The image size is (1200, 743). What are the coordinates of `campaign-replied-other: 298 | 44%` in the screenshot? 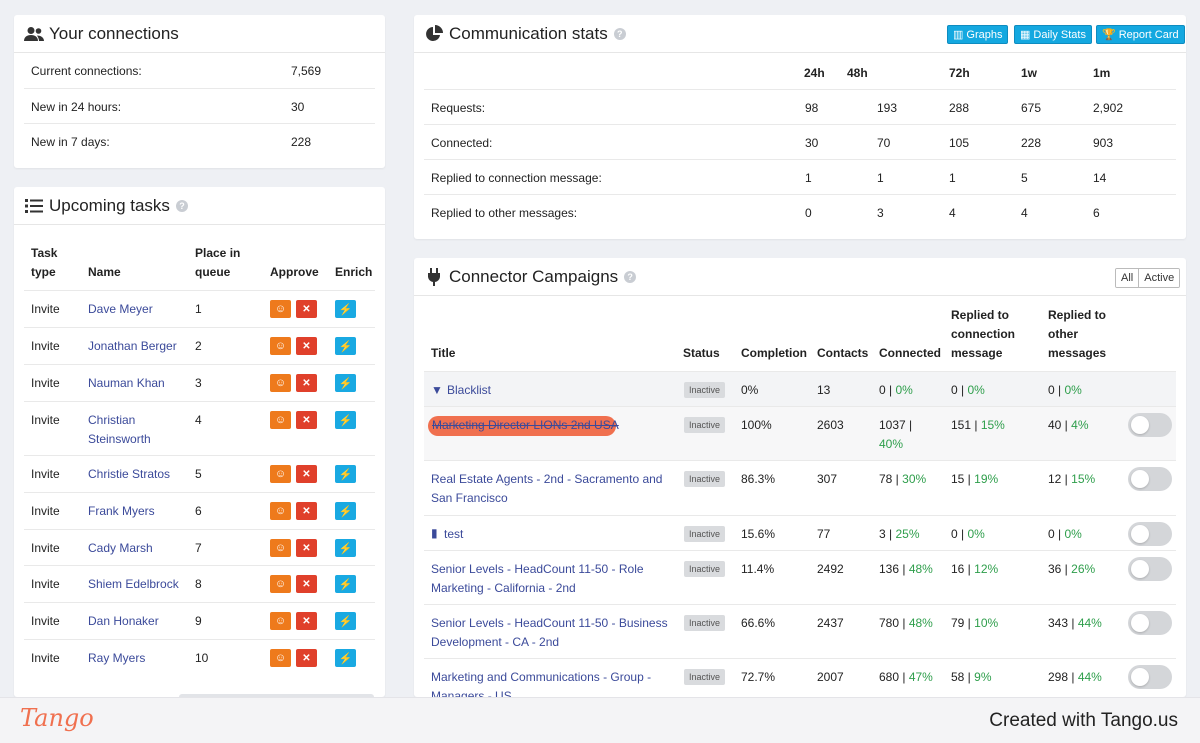 It's located at (1075, 677).